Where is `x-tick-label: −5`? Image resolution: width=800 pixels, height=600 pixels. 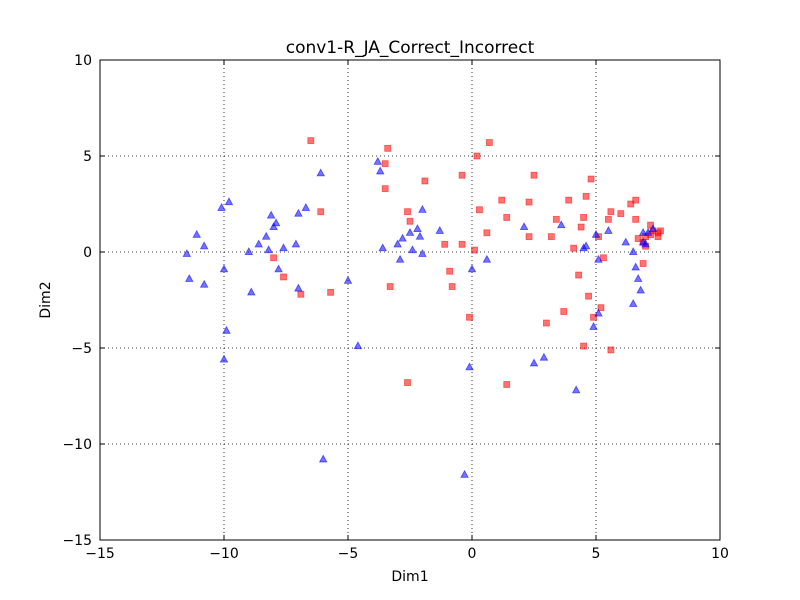 x-tick-label: −5 is located at coordinates (348, 554).